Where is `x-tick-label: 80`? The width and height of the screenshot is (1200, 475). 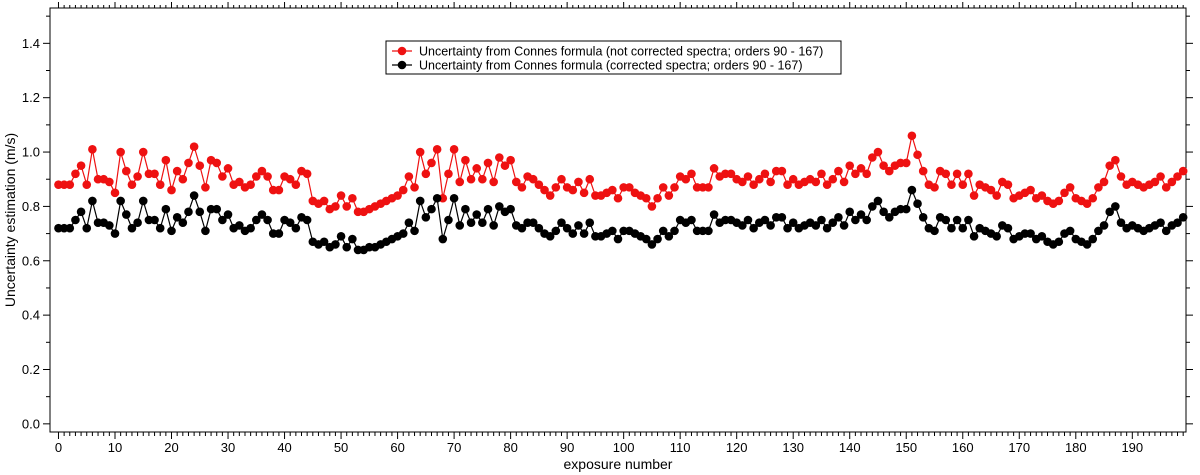
x-tick-label: 80 is located at coordinates (510, 447).